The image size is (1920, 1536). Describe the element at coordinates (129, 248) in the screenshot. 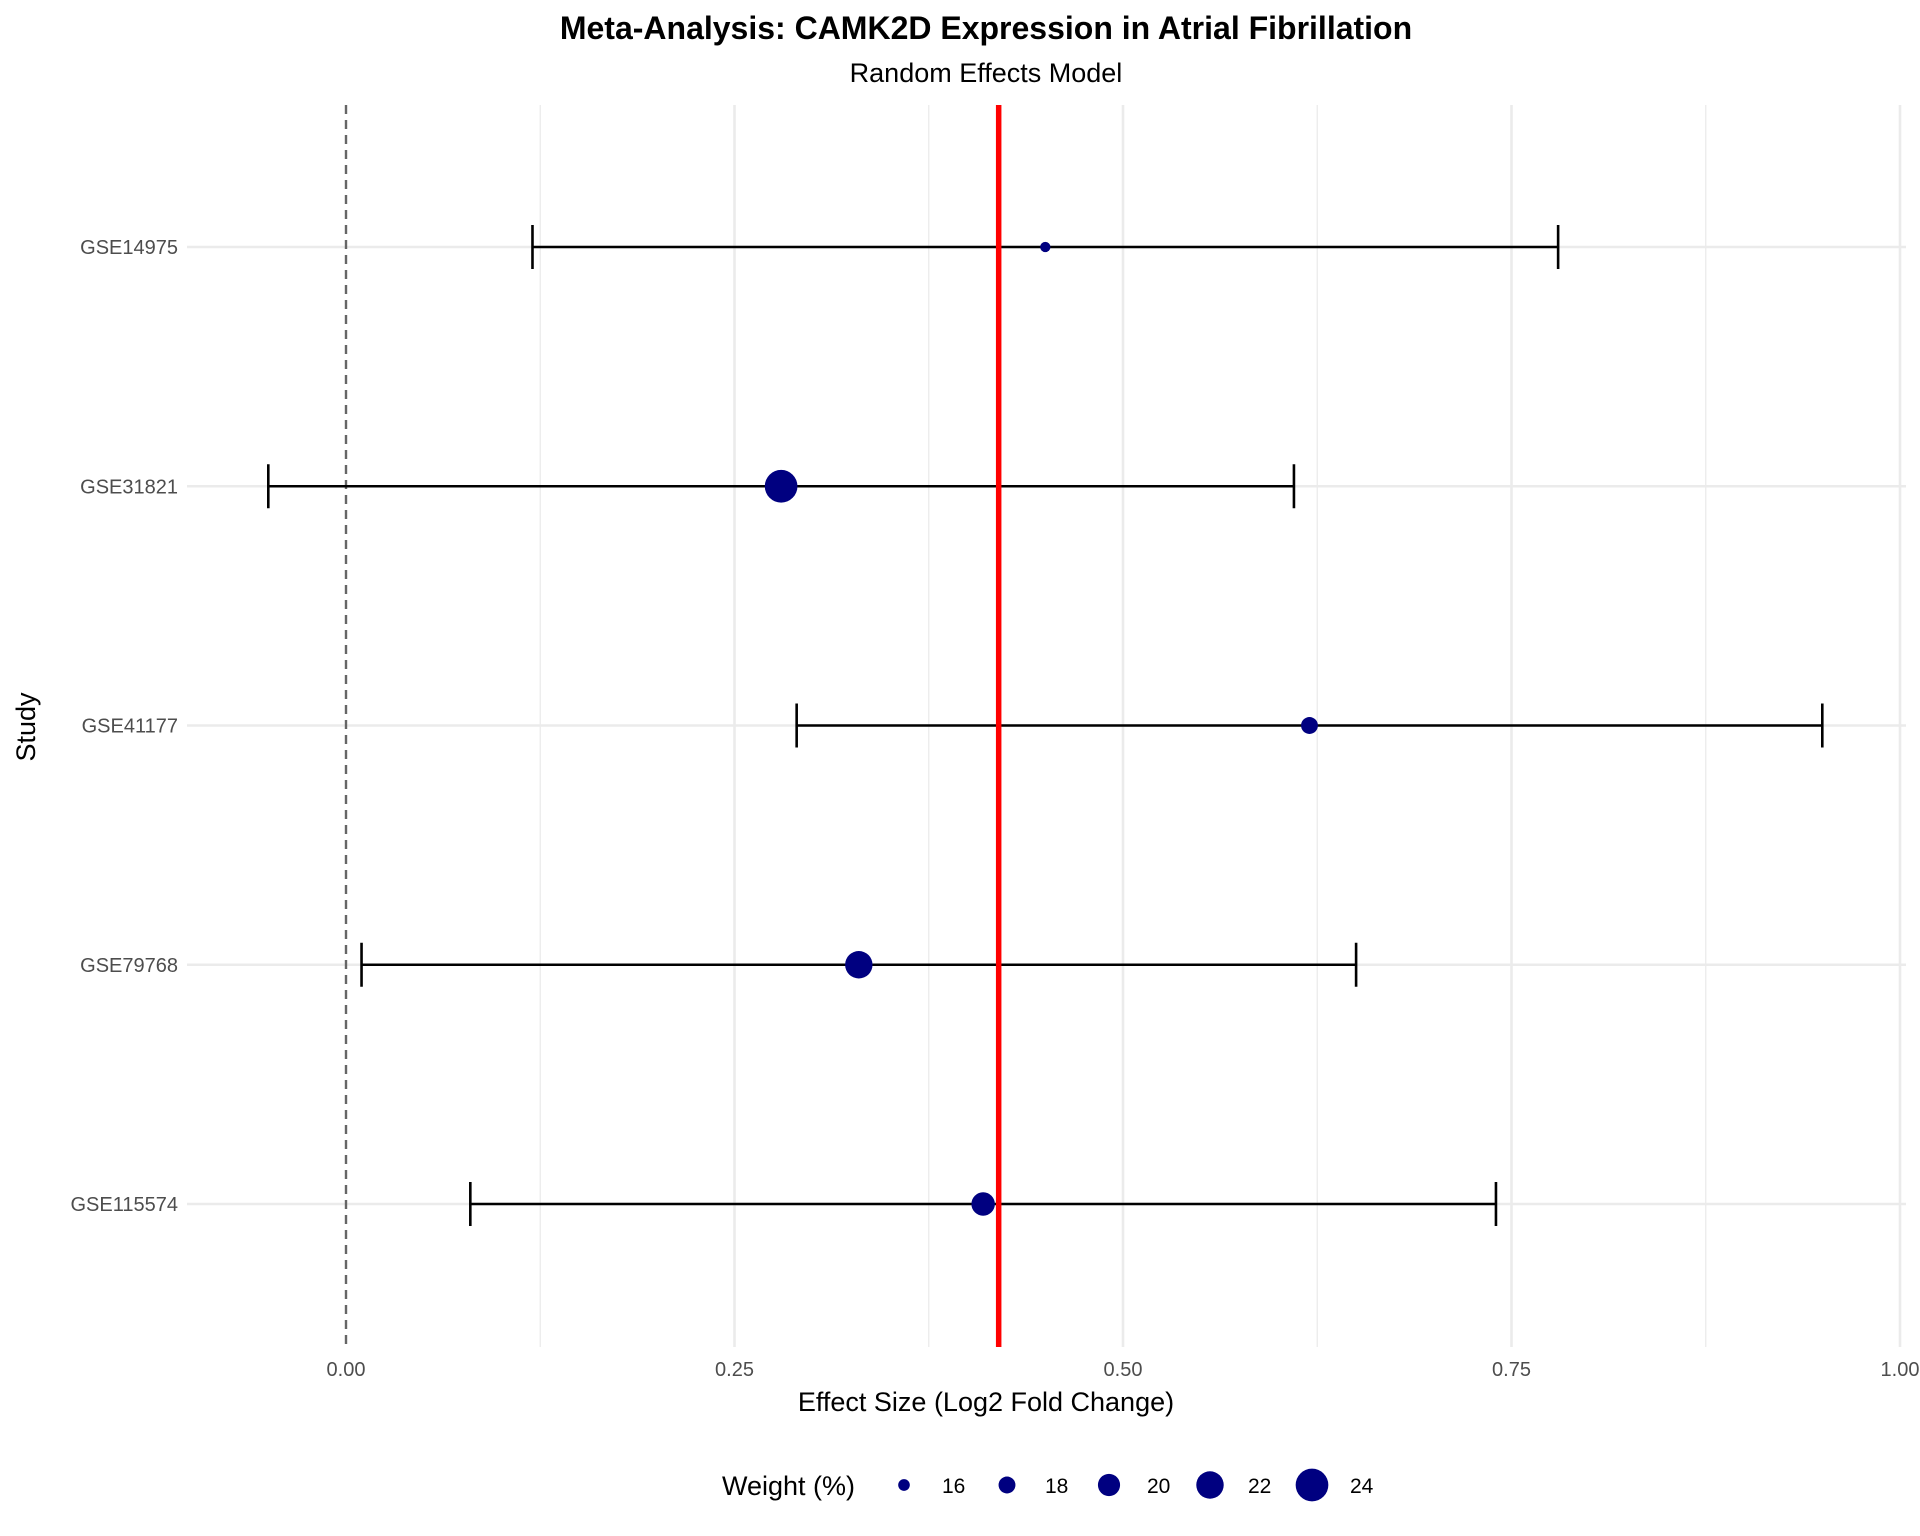

I see `y-tick-label: GSE14975` at that location.